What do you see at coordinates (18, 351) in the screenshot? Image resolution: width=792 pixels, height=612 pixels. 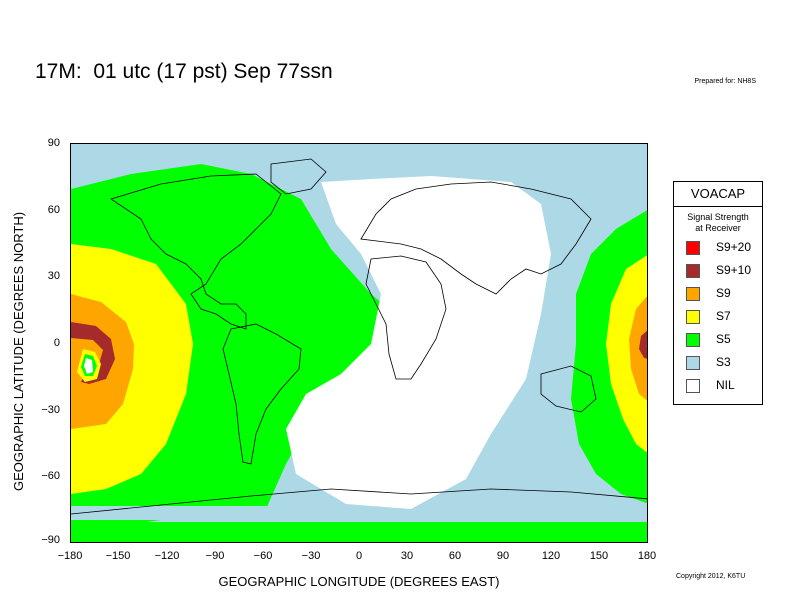 I see `y-axis-label: GEOGRAPHIC LATITUDE (DEGREES NORTH)` at bounding box center [18, 351].